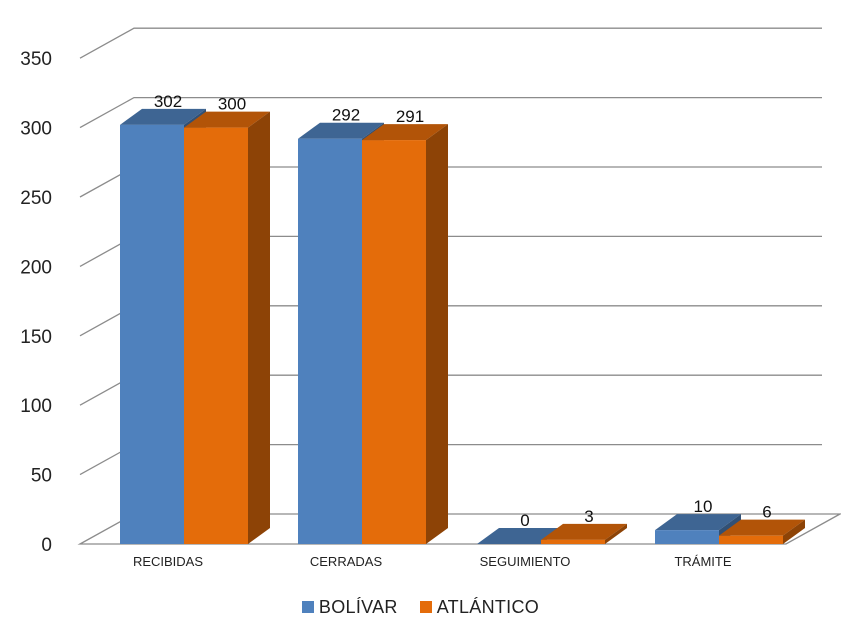  Describe the element at coordinates (346, 115) in the screenshot. I see `data-label: 292` at that location.